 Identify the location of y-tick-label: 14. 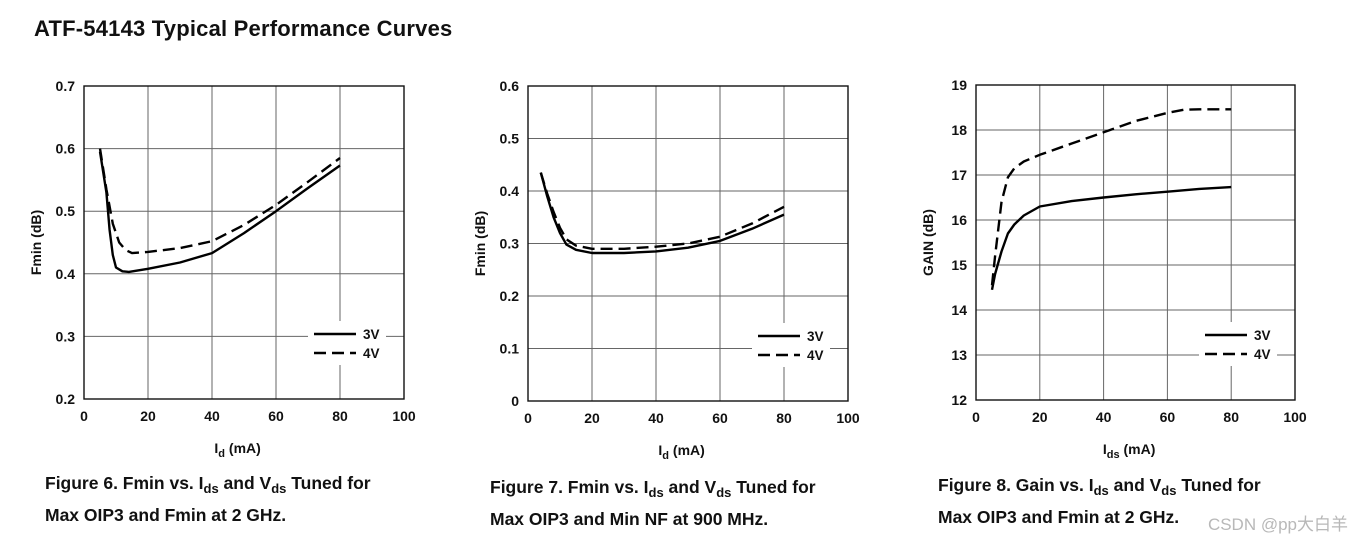
(959, 310).